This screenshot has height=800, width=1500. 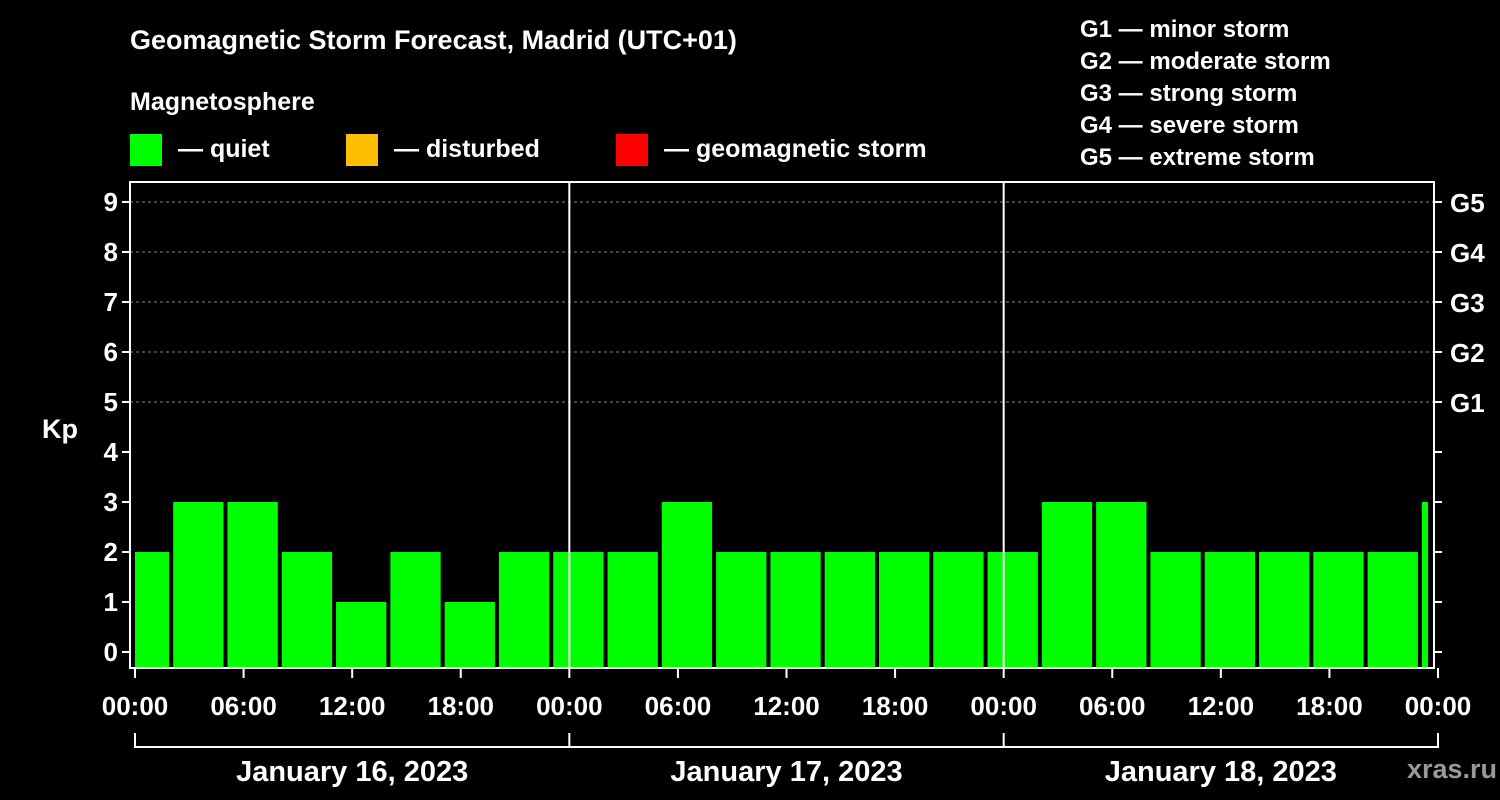 I want to click on legend-label-quiet: — quiet, so click(x=224, y=149).